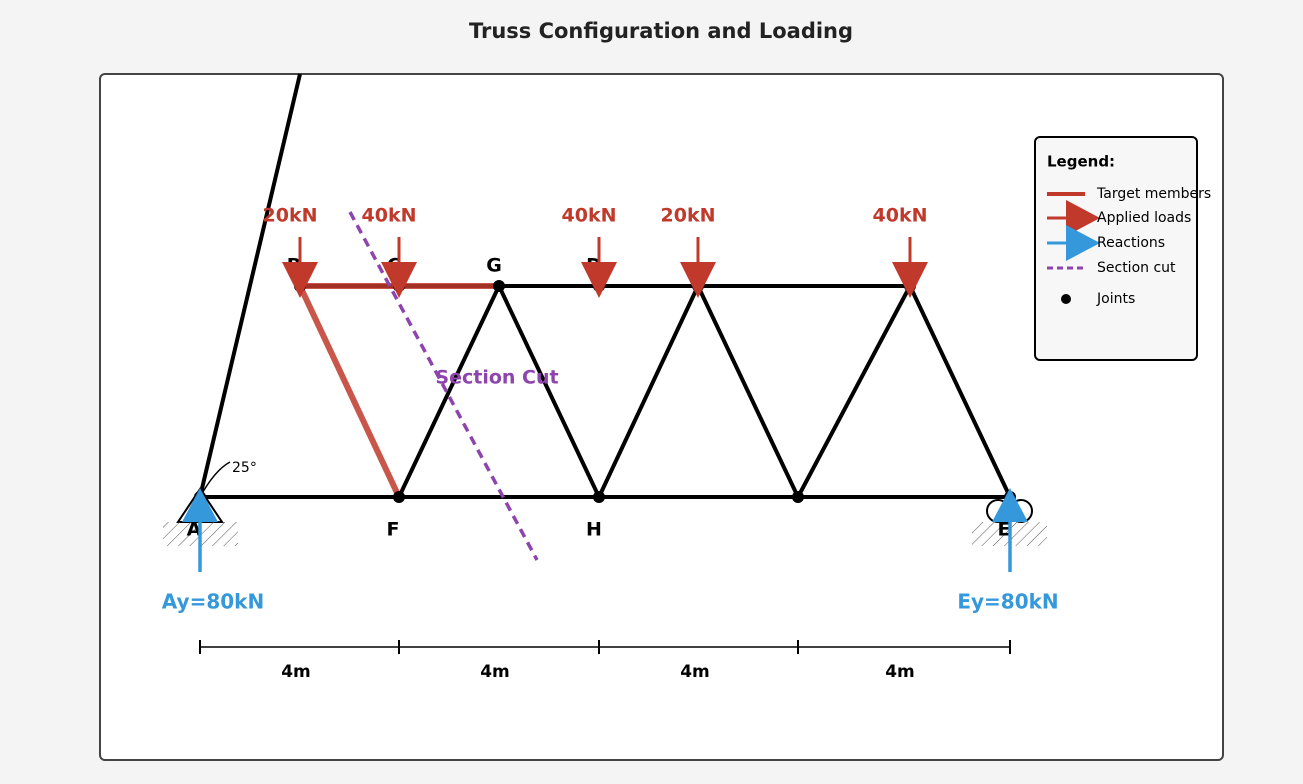  What do you see at coordinates (1004, 530) in the screenshot?
I see `node-label: E` at bounding box center [1004, 530].